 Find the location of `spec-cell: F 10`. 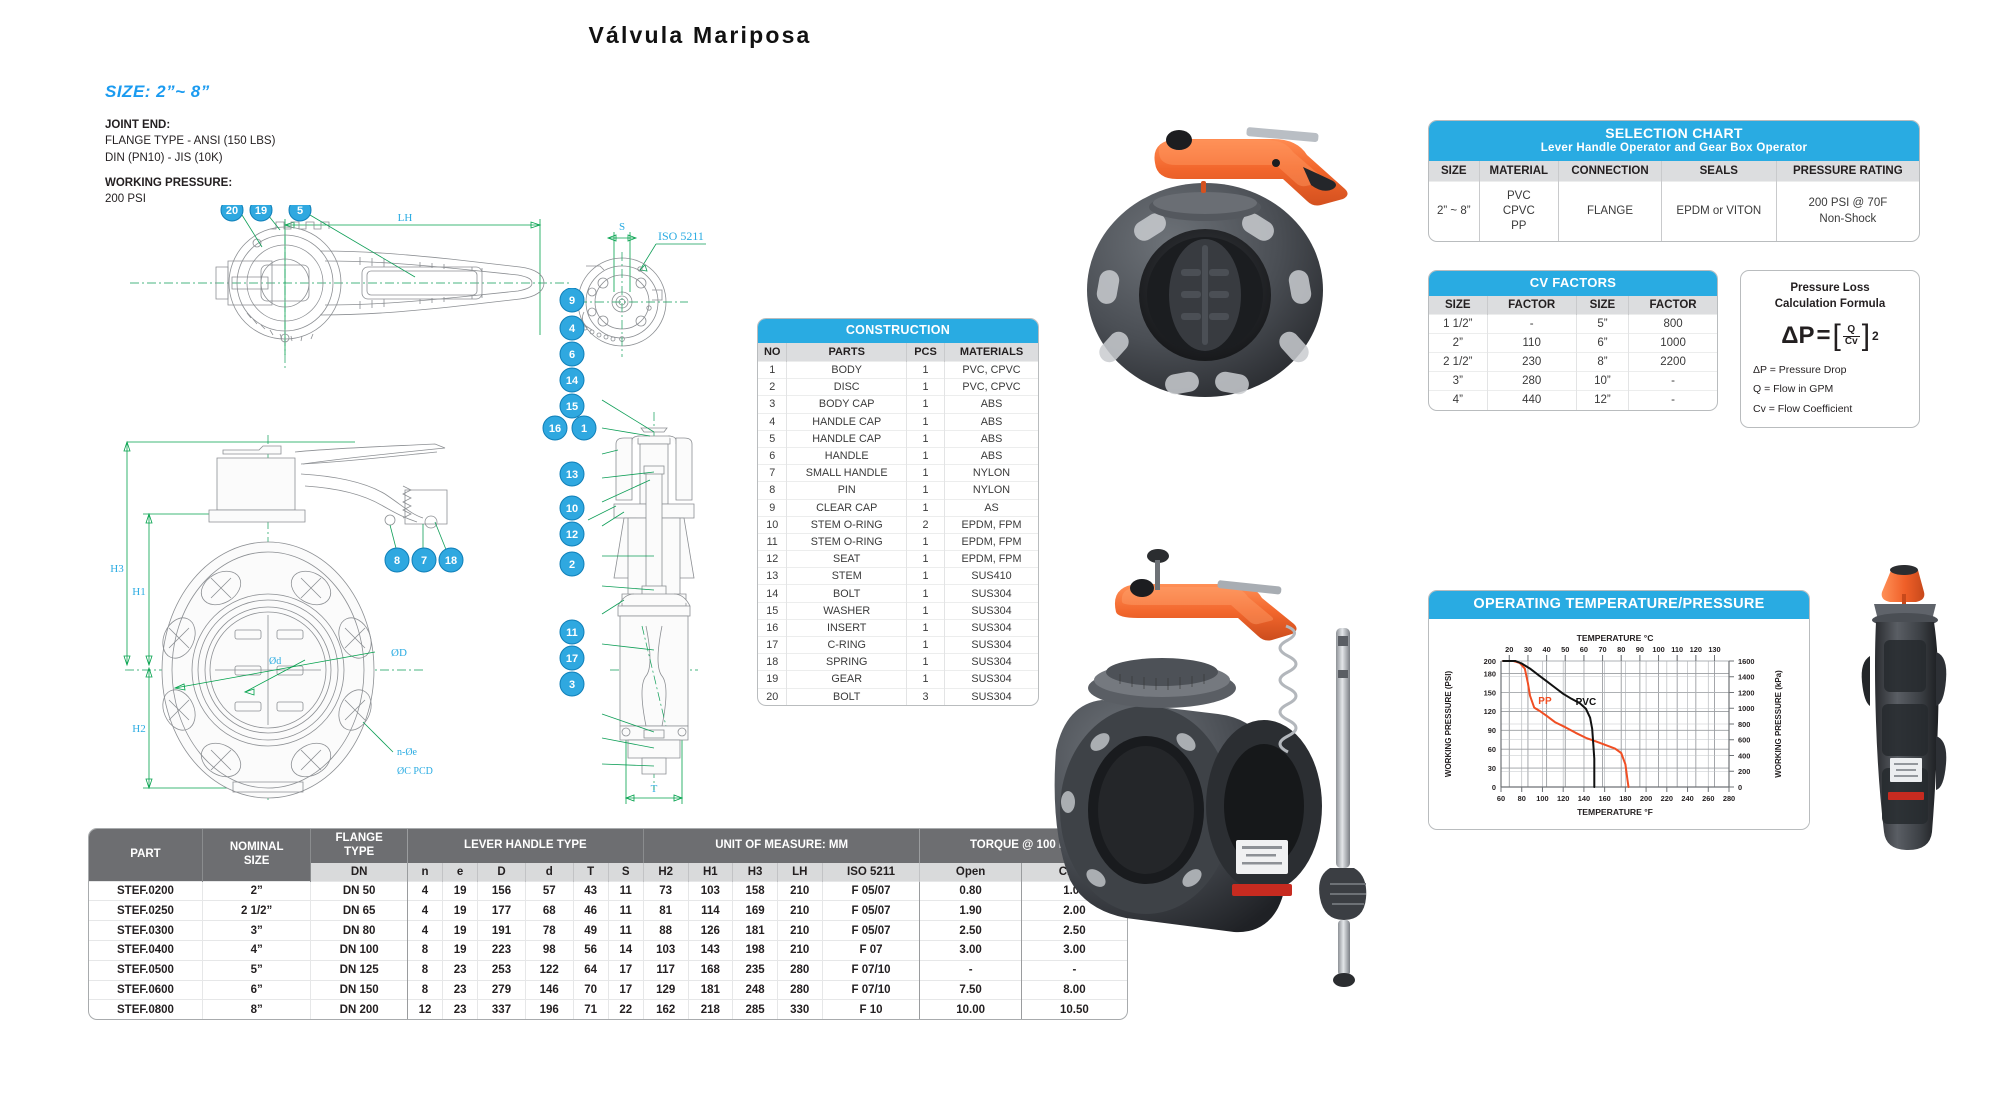

spec-cell: F 10 is located at coordinates (871, 1009).